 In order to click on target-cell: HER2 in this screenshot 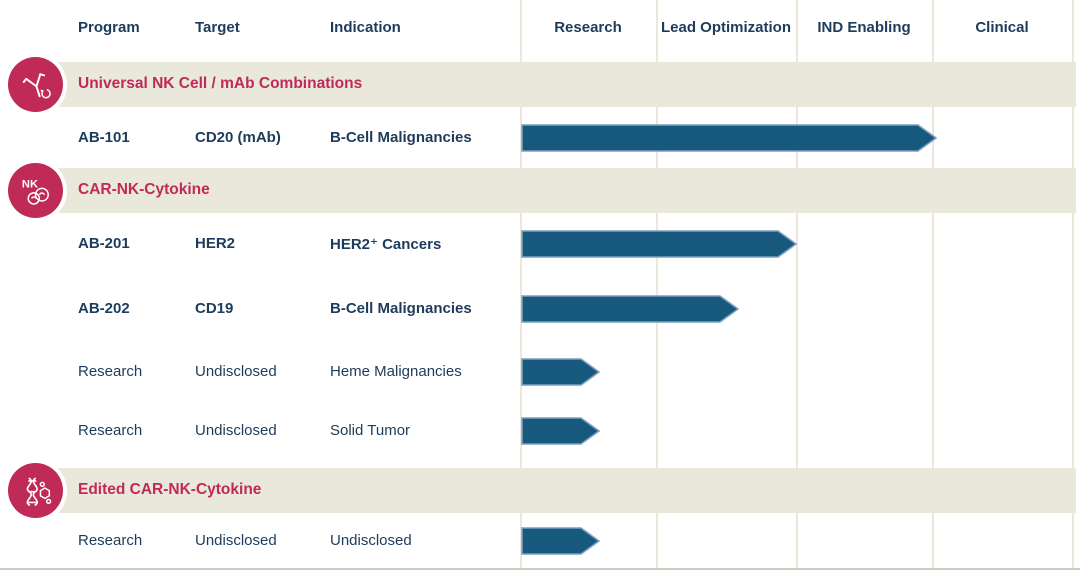, I will do `click(215, 243)`.